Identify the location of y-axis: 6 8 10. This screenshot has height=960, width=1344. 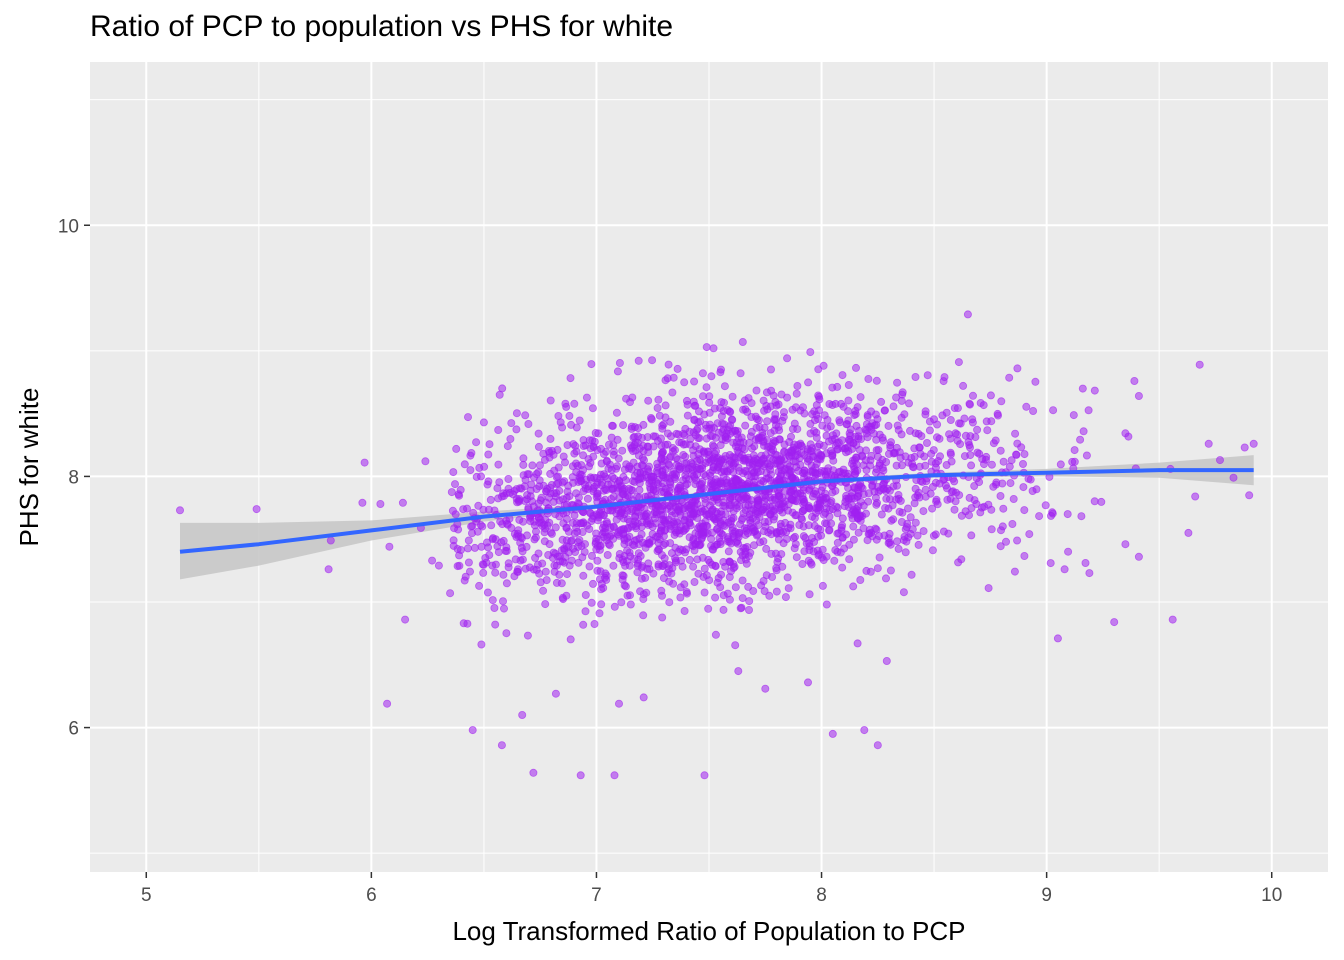
(74, 478).